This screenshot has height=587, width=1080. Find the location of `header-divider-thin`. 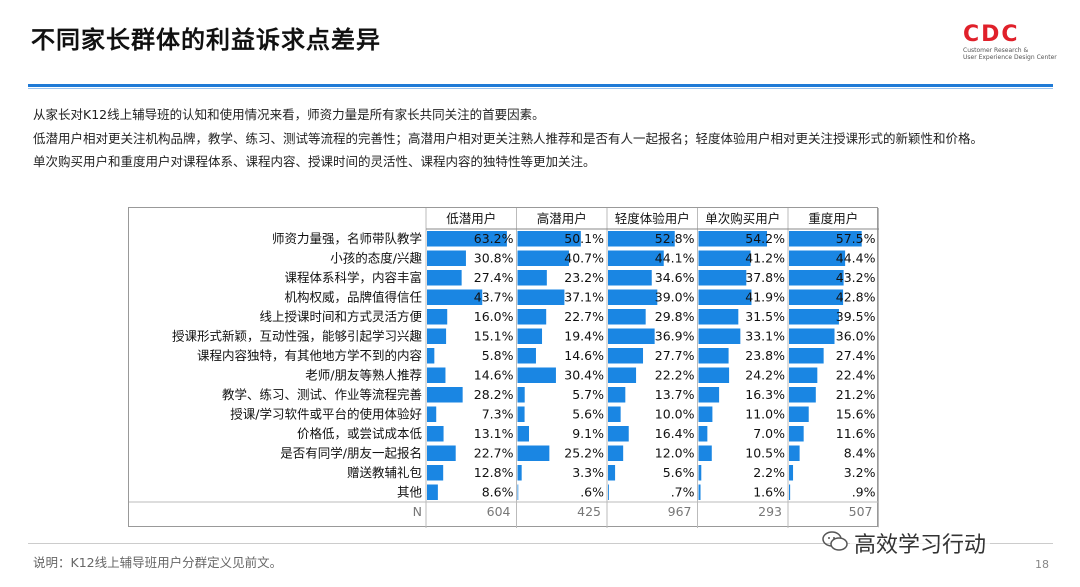

header-divider-thin is located at coordinates (540, 88).